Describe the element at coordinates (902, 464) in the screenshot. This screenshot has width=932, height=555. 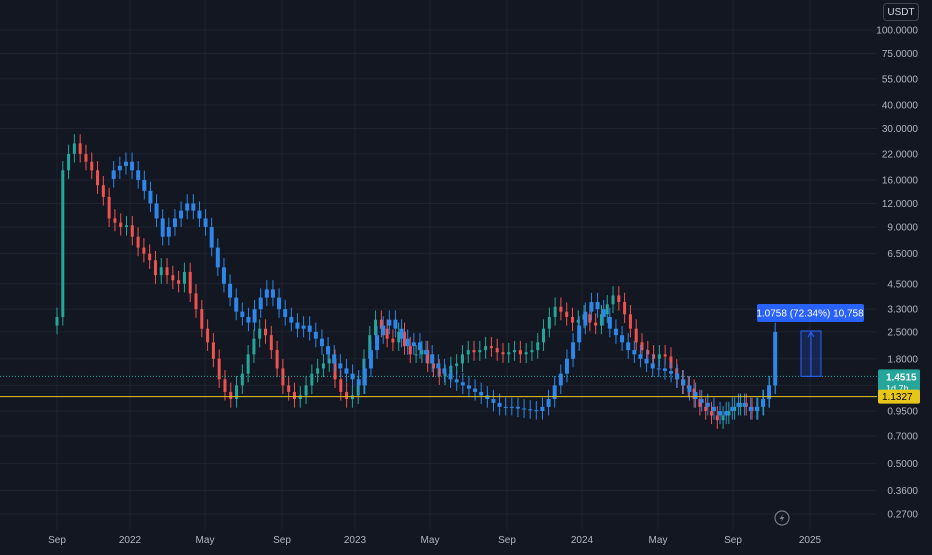
I see `y-tick-label: 0.5000` at that location.